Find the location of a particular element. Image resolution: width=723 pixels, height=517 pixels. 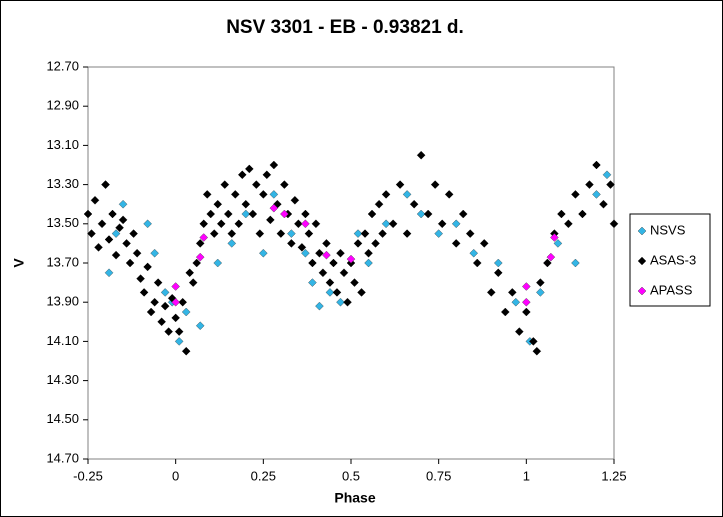

legend-label: APASS is located at coordinates (671, 289).